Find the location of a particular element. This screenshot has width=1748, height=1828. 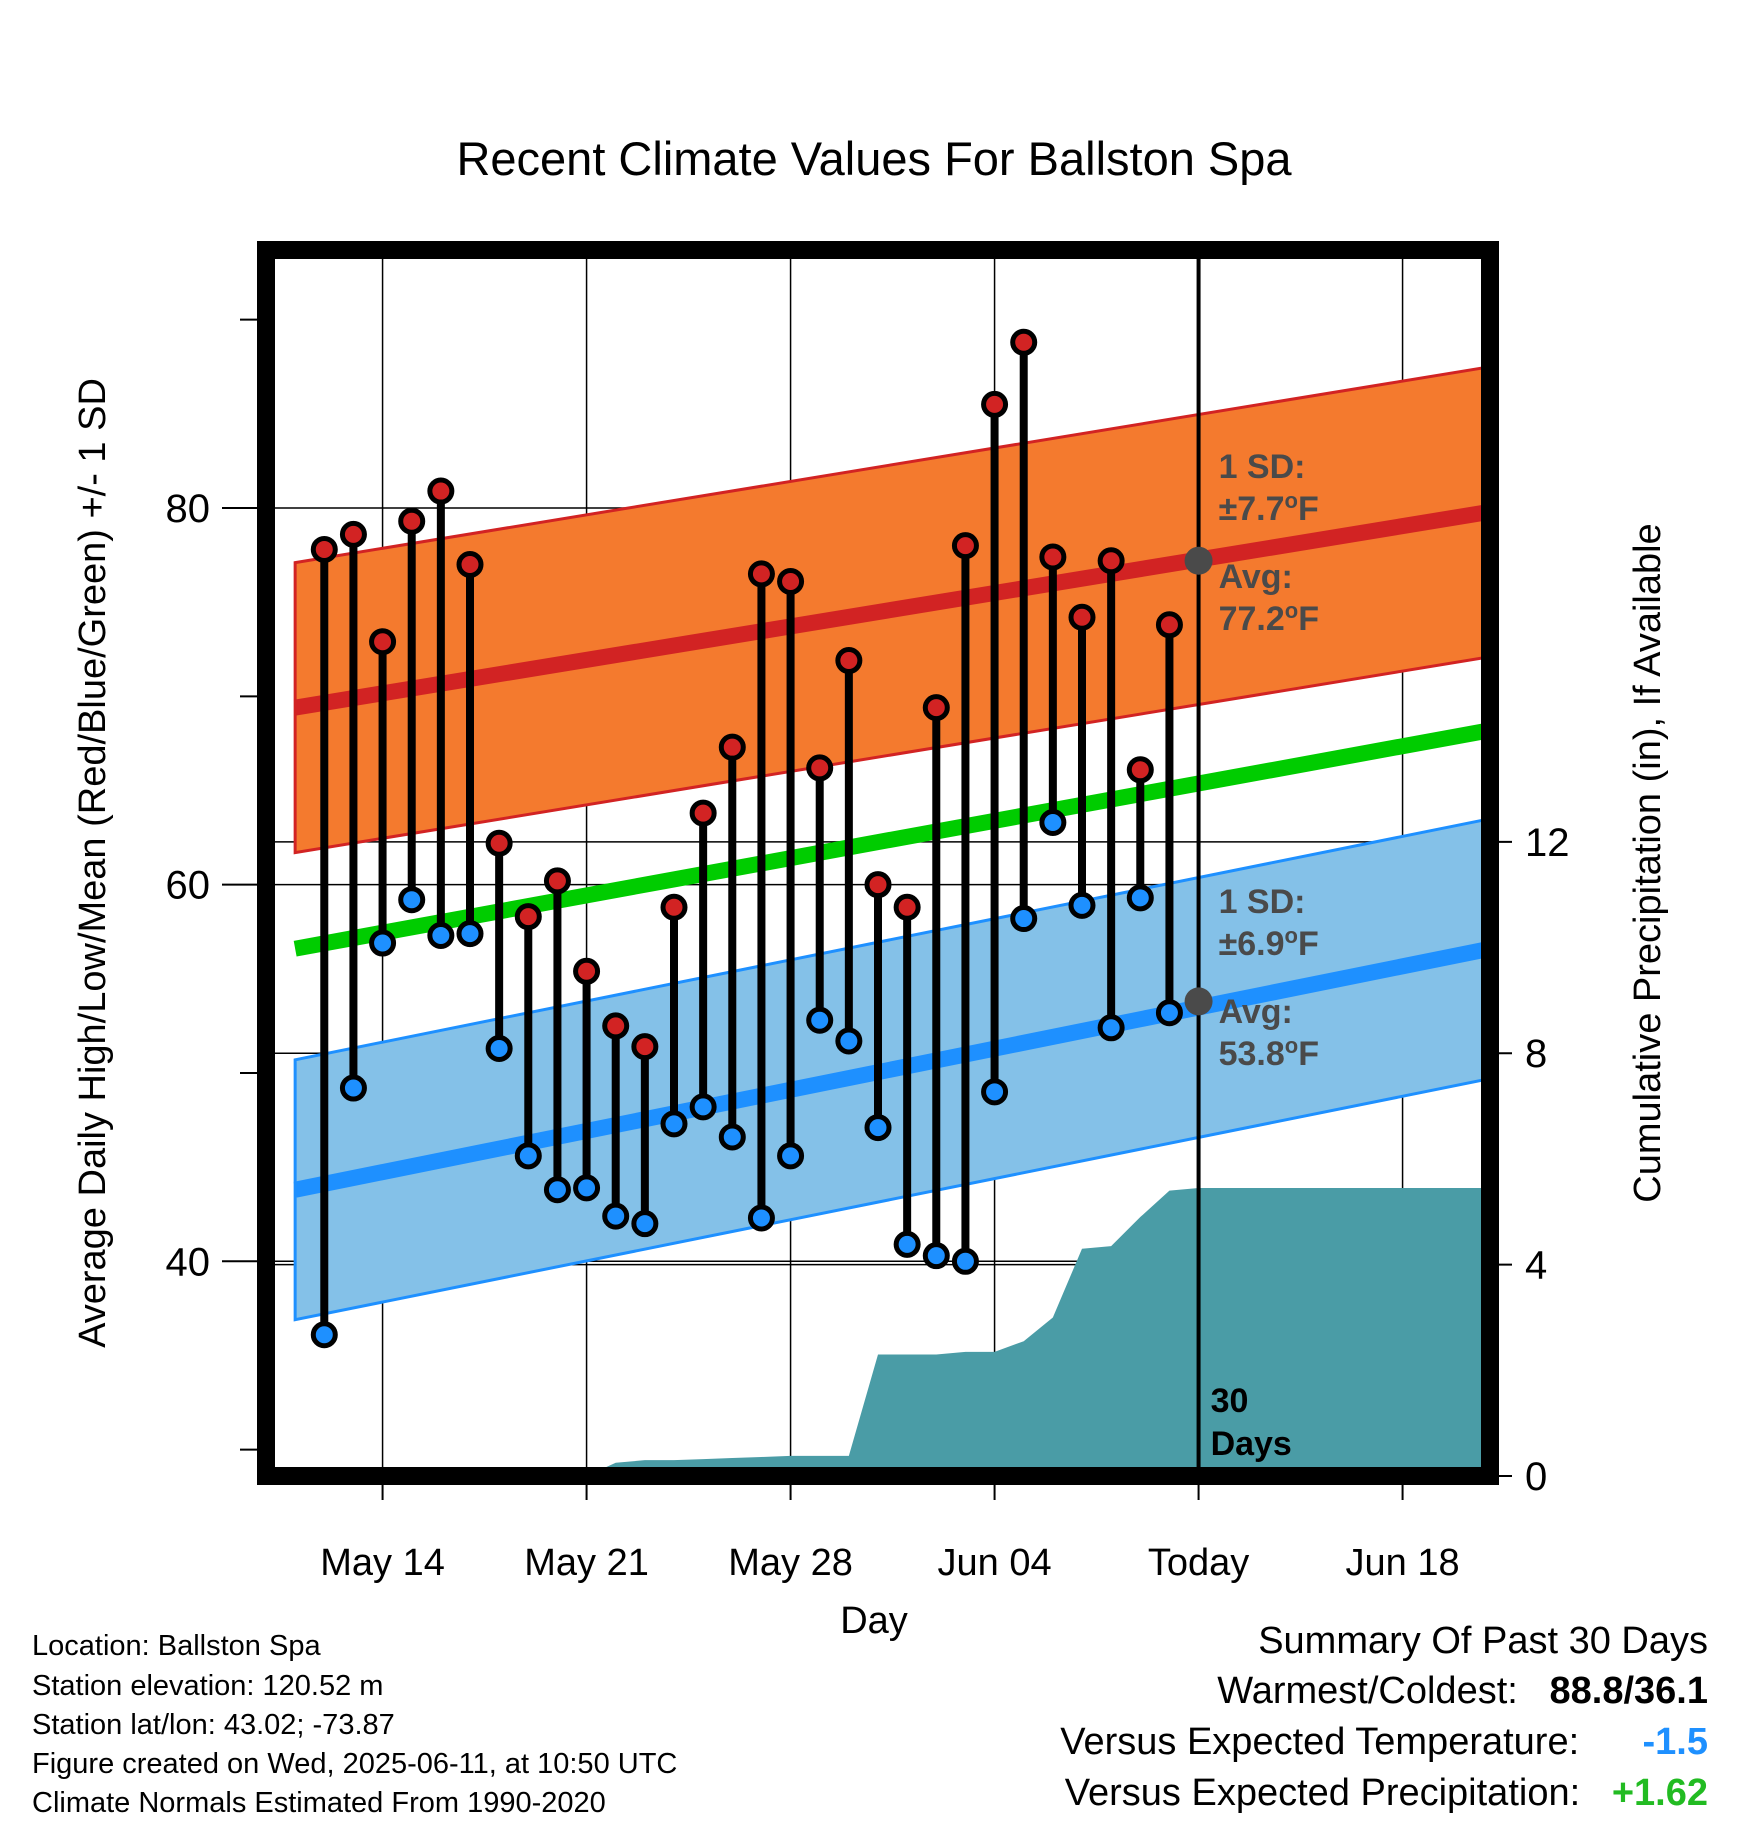

summary-warm-label: Warmest/Coldest: is located at coordinates (1367, 1691).